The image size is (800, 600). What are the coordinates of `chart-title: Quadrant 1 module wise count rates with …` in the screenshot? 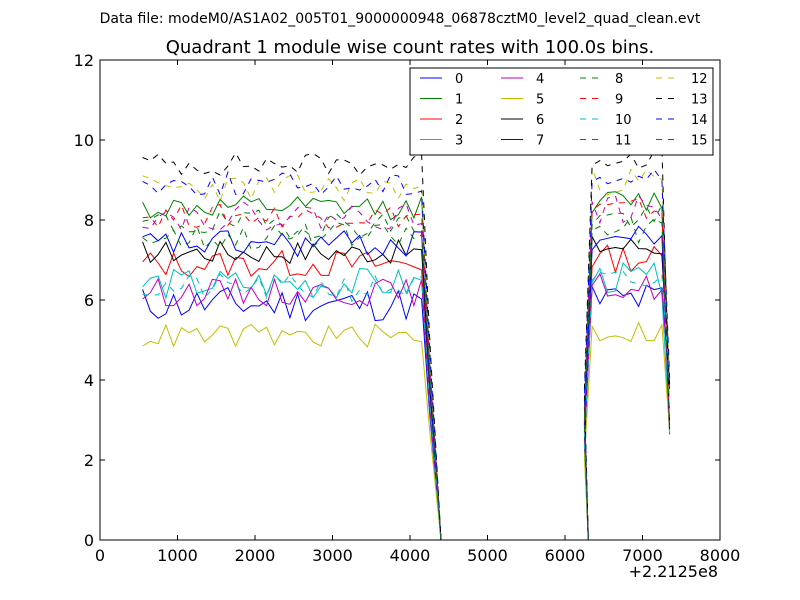 It's located at (410, 47).